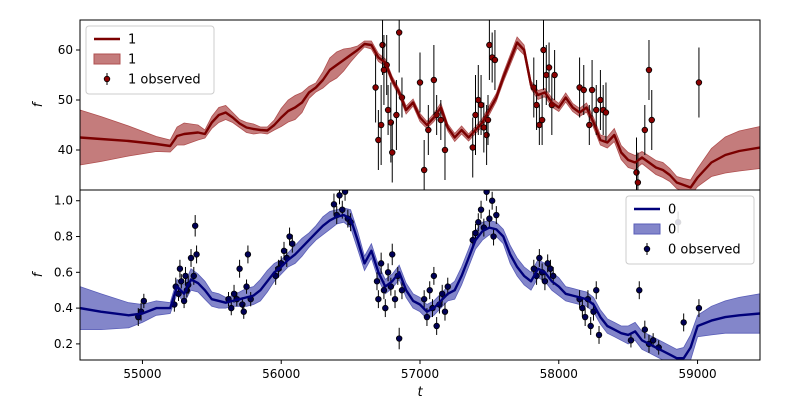  What do you see at coordinates (142, 374) in the screenshot?
I see `x-tick-label: 55000` at bounding box center [142, 374].